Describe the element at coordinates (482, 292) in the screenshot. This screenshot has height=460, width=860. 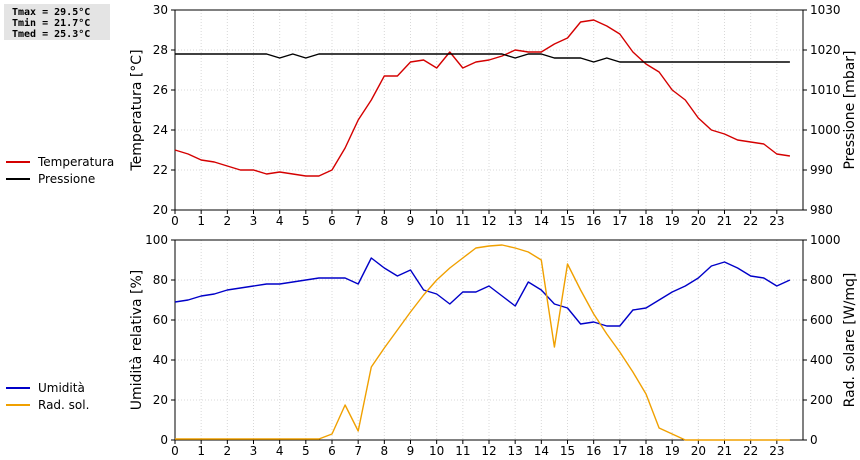
I see `series-line-umidit` at that location.